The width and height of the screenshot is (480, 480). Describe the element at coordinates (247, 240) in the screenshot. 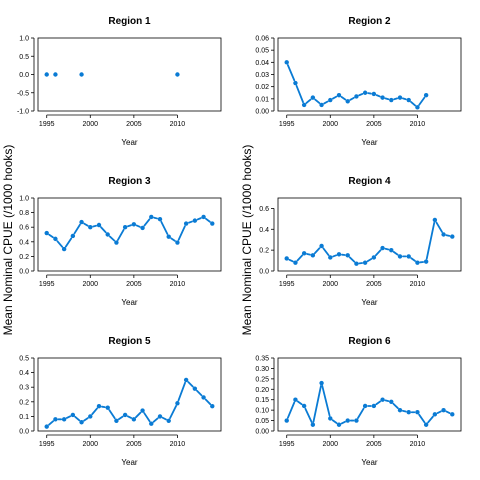

I see `figure-ylabel-right: Mean Nominal CPUE (/1000 hooks)` at that location.